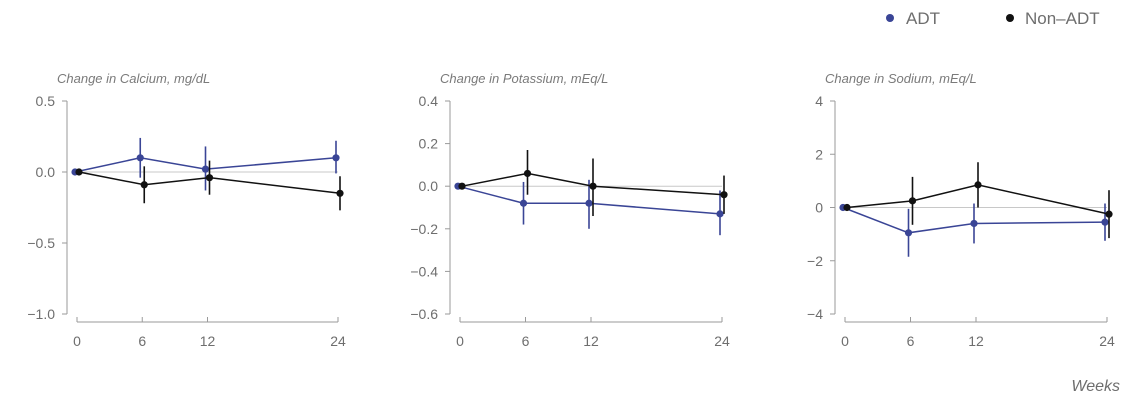 This screenshot has width=1125, height=397. What do you see at coordinates (424, 314) in the screenshot?
I see `y-tick-label: −0.6` at bounding box center [424, 314].